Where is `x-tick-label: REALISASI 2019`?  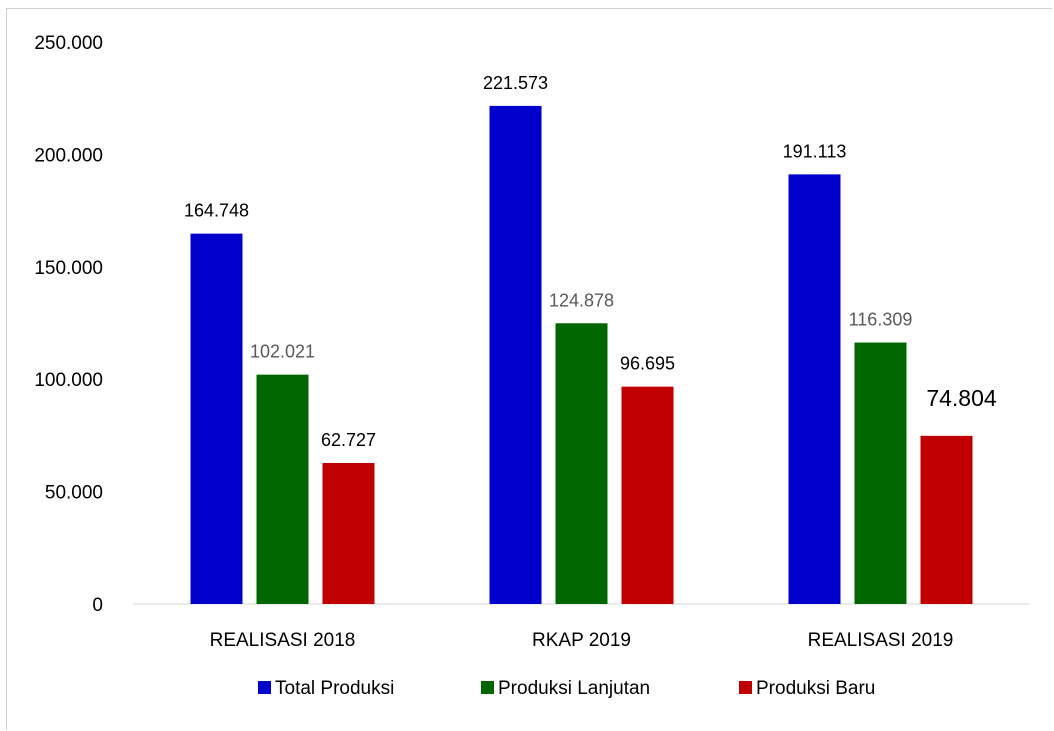 x-tick-label: REALISASI 2019 is located at coordinates (881, 640).